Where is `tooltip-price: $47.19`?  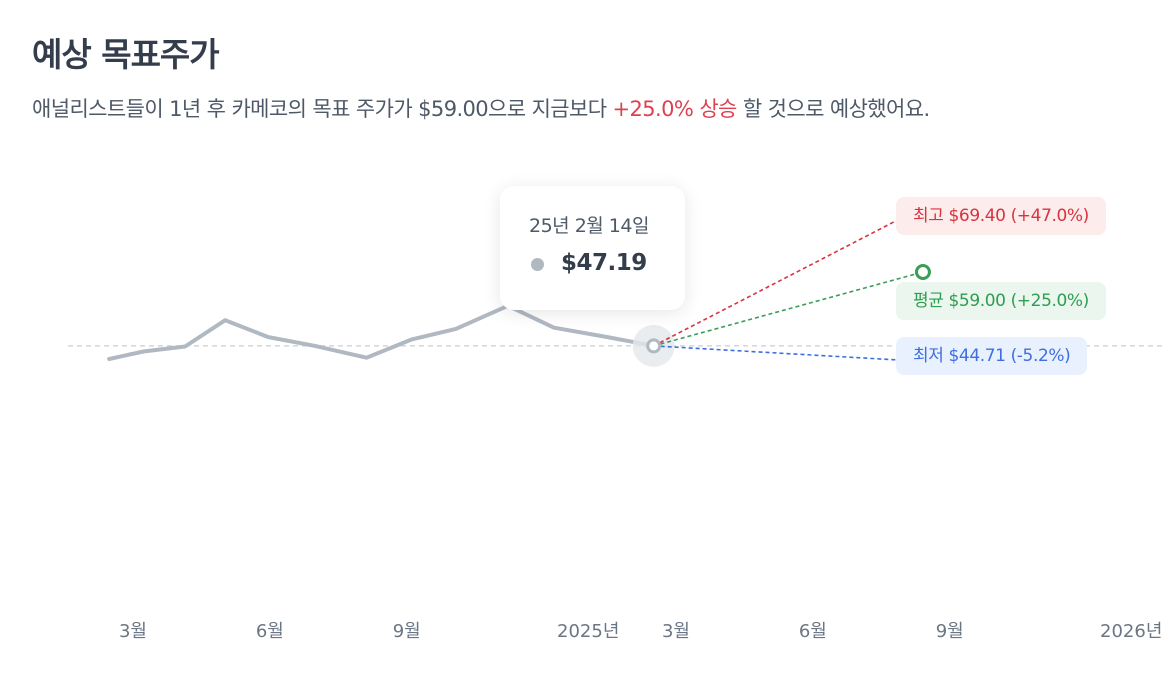
tooltip-price: $47.19 is located at coordinates (604, 263).